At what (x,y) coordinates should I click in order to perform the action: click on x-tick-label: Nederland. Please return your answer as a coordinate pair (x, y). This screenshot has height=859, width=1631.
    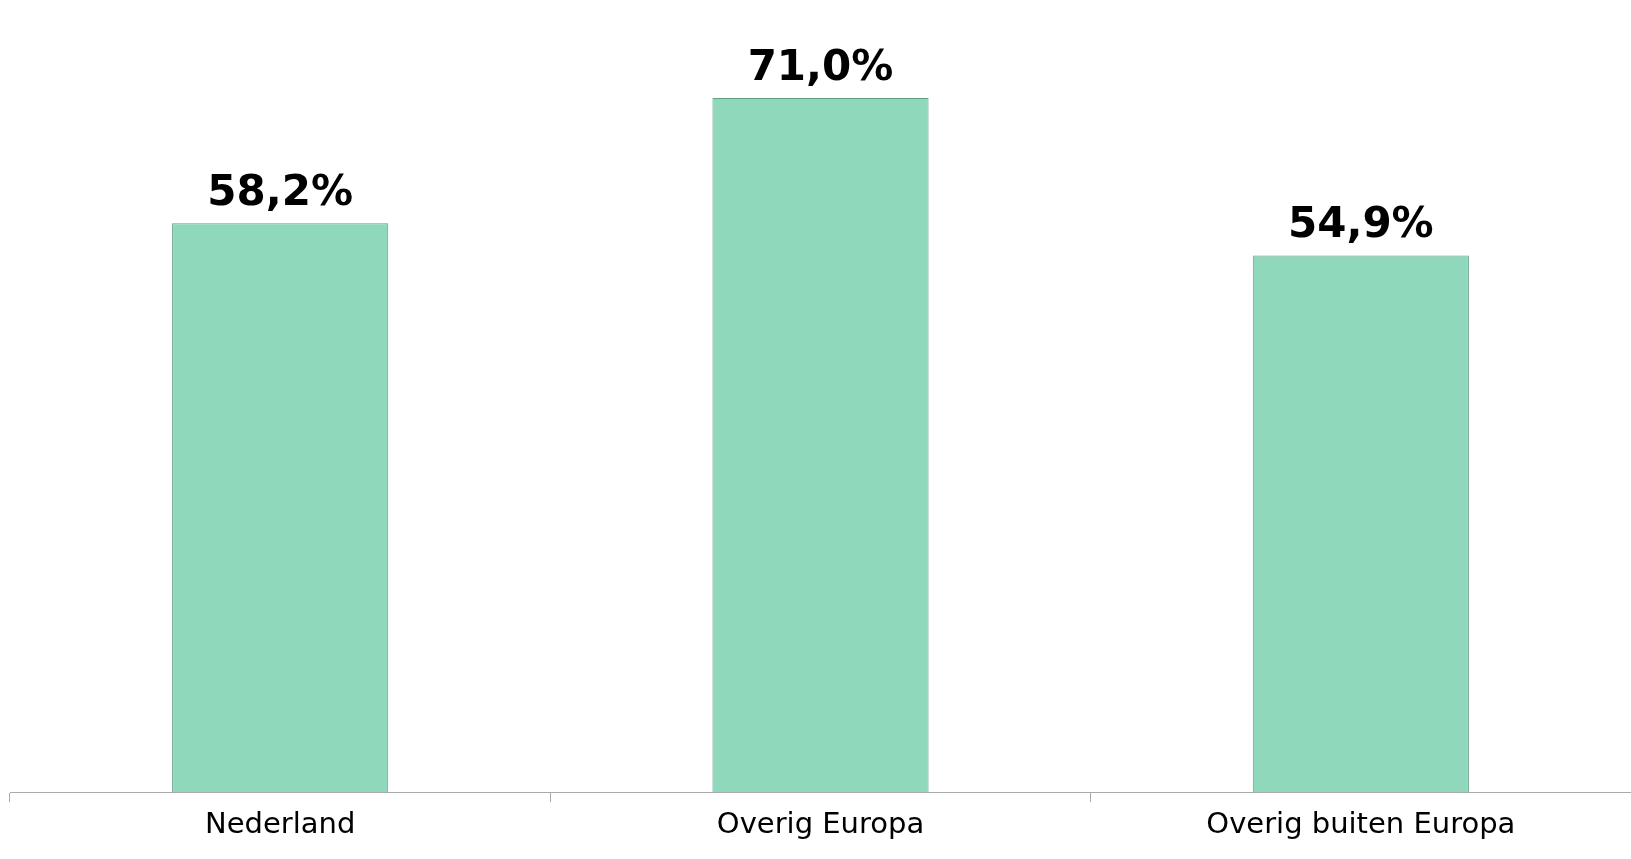
    Looking at the image, I should click on (280, 823).